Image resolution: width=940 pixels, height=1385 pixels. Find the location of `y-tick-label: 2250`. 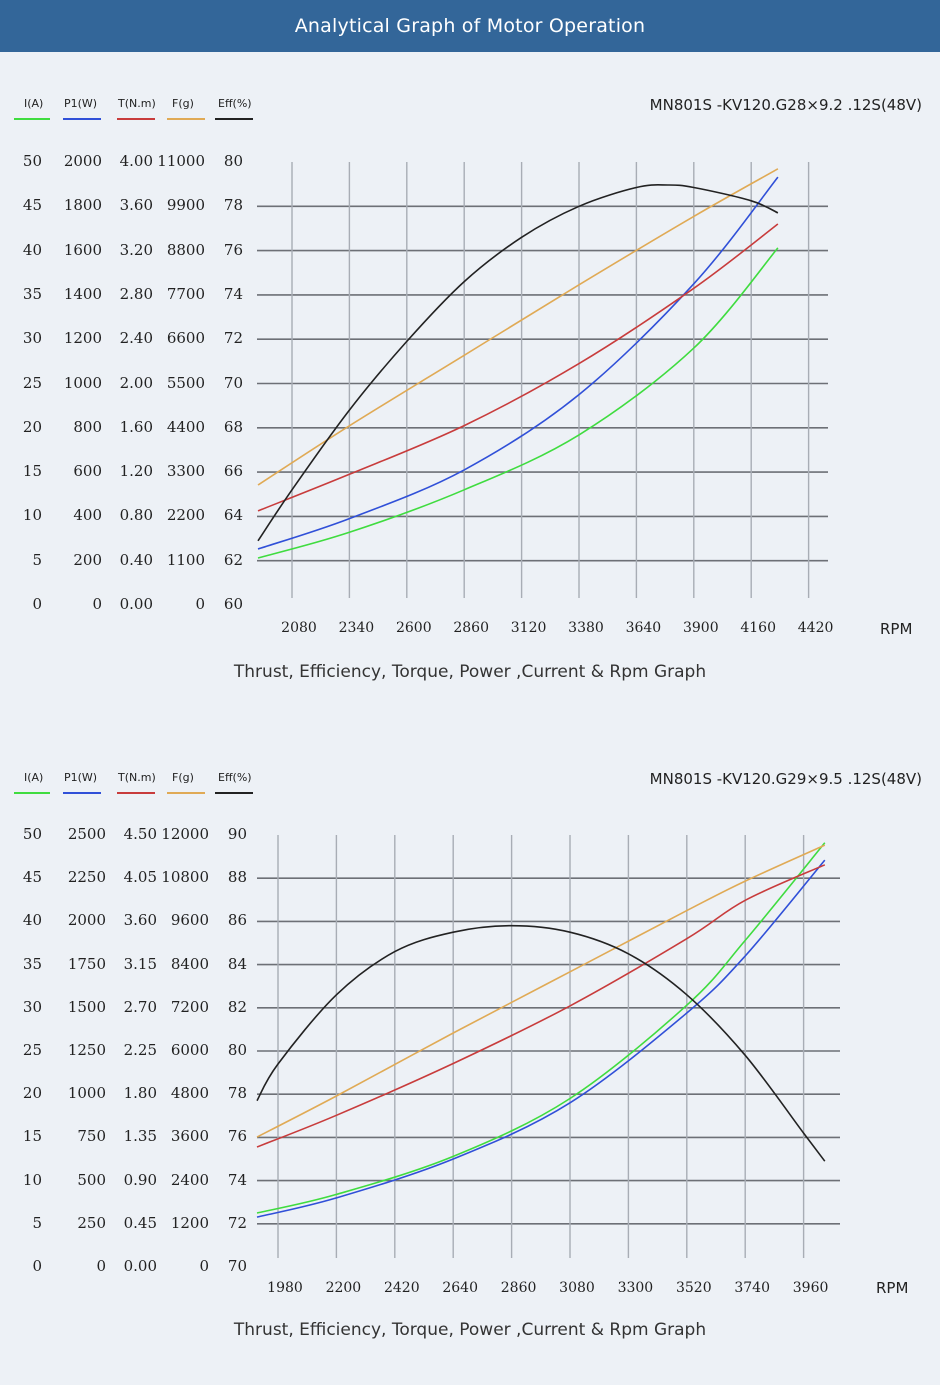

y-tick-label: 2250 is located at coordinates (86, 877).